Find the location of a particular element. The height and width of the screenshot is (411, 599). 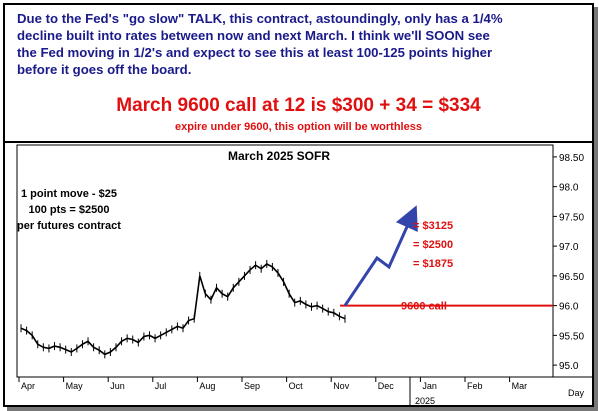

x-tick-label: Nov is located at coordinates (341, 386).